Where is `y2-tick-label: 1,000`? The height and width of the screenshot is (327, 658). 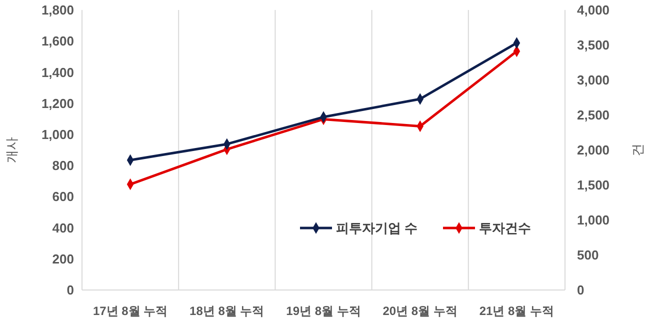
y2-tick-label: 1,000 is located at coordinates (593, 220).